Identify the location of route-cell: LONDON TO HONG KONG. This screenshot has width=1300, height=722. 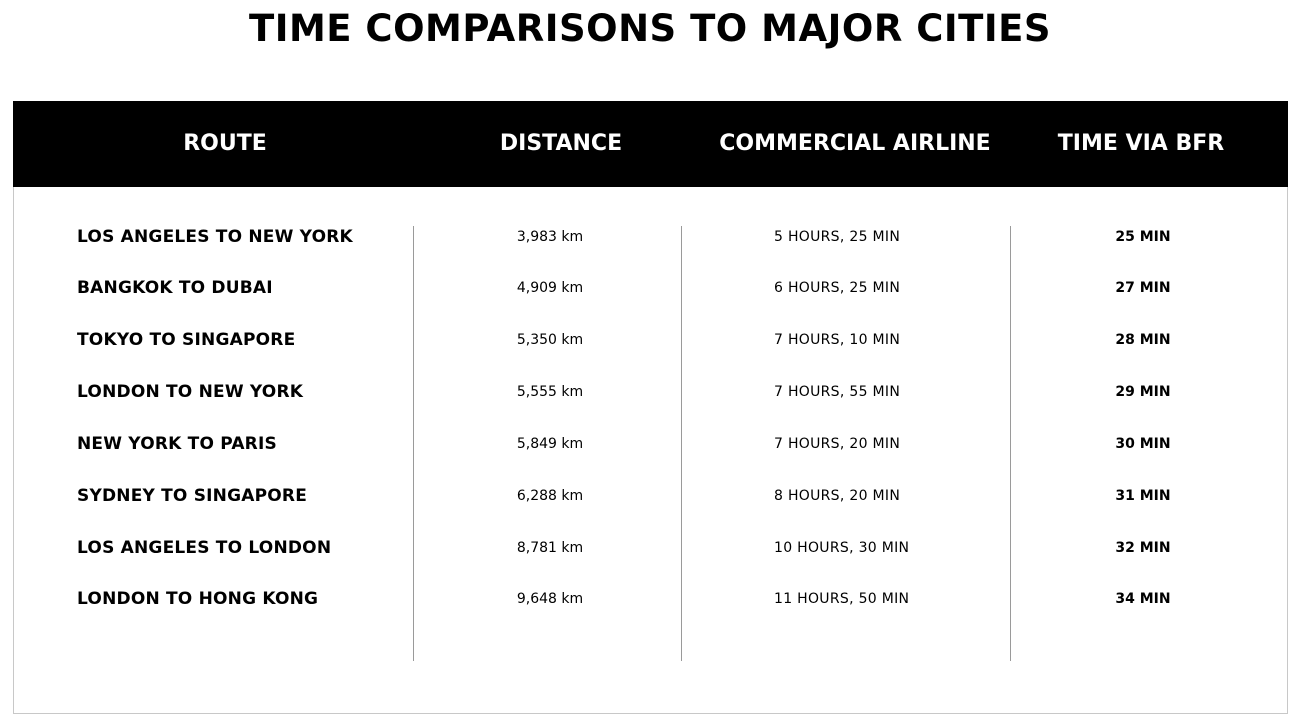
(198, 599).